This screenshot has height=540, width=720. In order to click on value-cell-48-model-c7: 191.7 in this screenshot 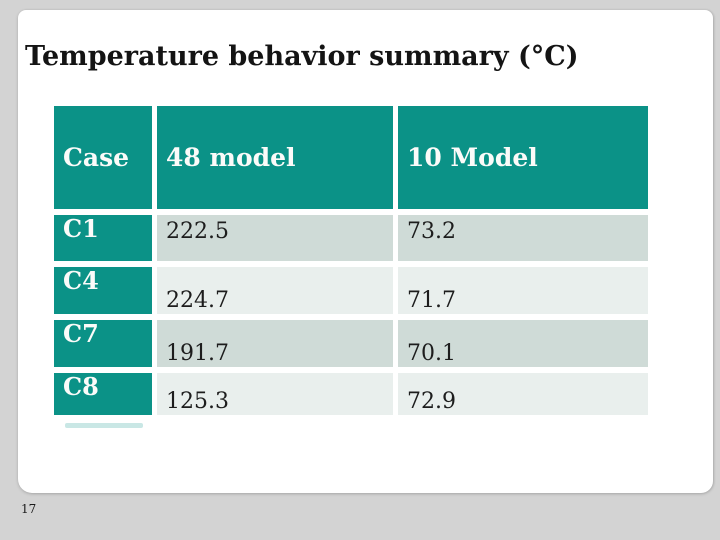, I will do `click(275, 343)`.